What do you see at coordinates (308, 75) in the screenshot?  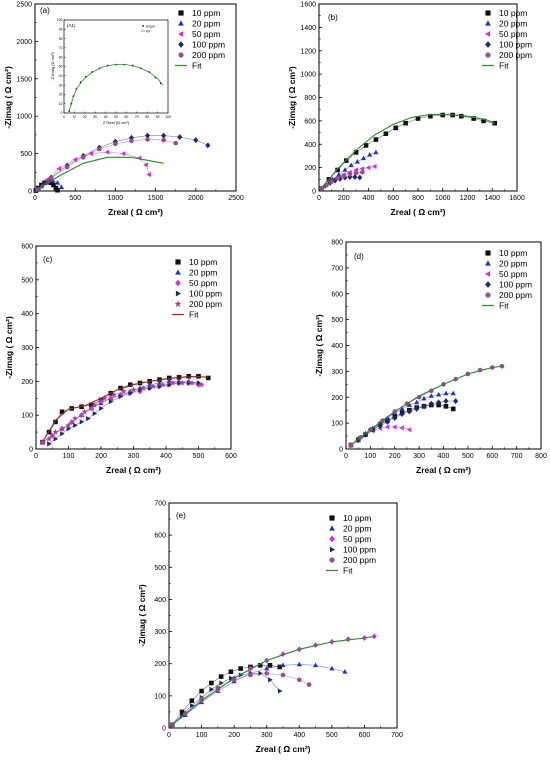 I see `y-tick-label: 1000` at bounding box center [308, 75].